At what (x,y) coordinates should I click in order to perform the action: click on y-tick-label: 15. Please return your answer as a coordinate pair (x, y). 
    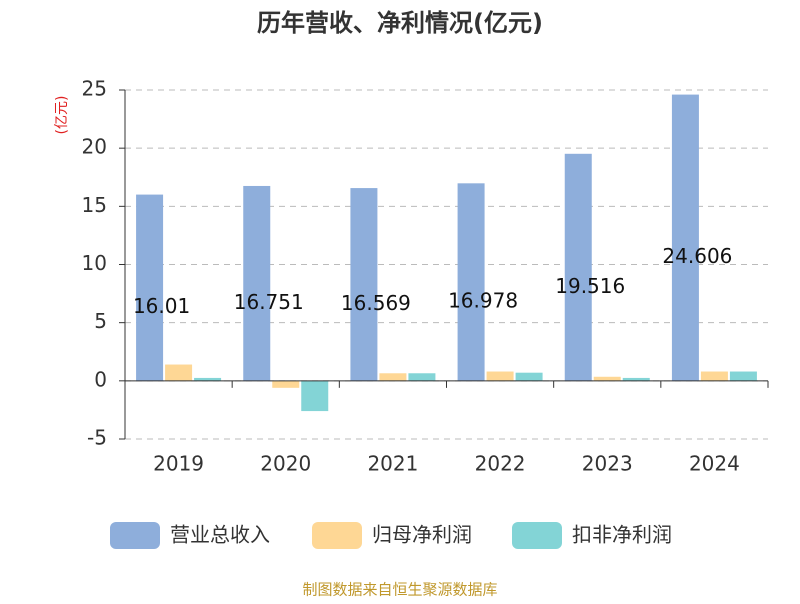
    Looking at the image, I should click on (94, 205).